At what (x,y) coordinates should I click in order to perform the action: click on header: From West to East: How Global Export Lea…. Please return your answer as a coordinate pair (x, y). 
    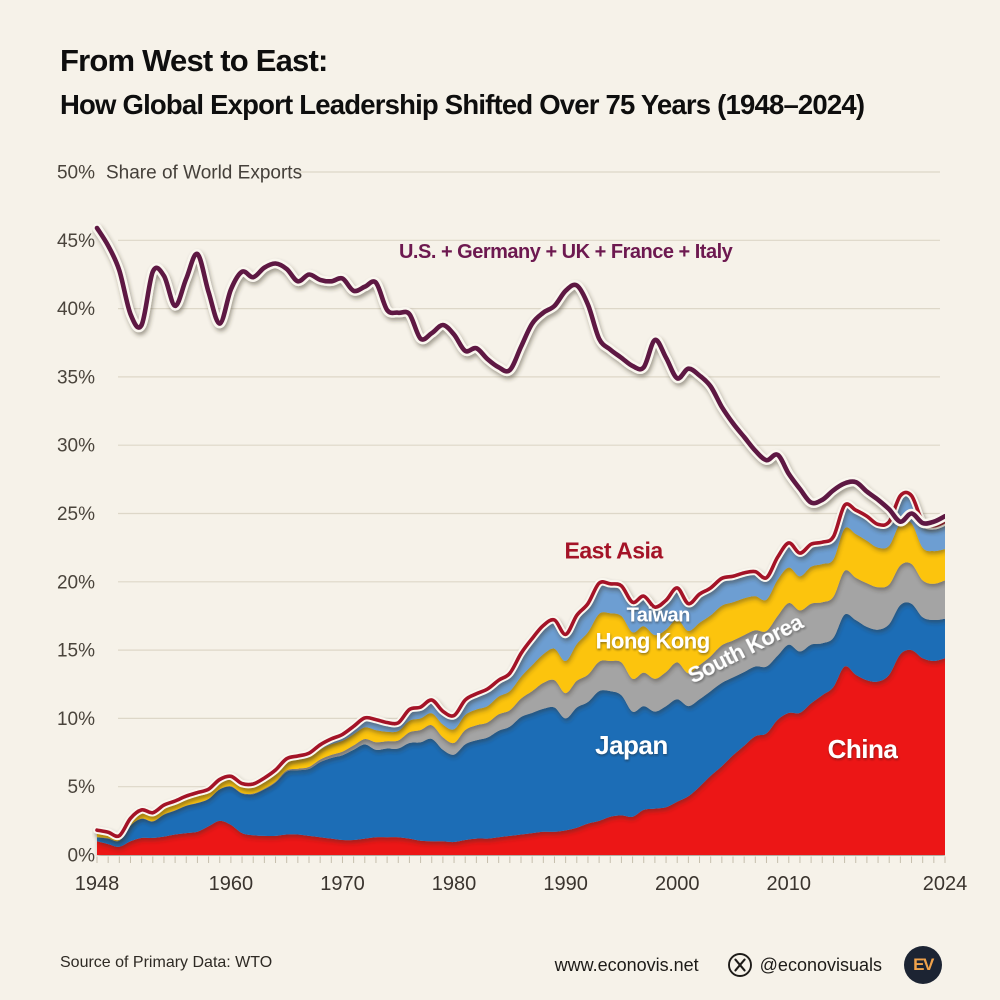
    Looking at the image, I should click on (462, 82).